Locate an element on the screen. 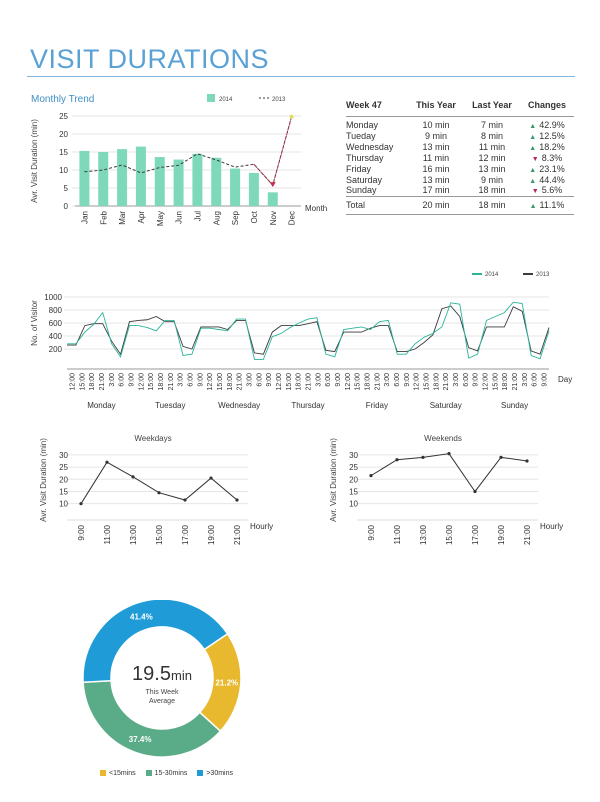  this-year-cell: 17 min is located at coordinates (436, 190).